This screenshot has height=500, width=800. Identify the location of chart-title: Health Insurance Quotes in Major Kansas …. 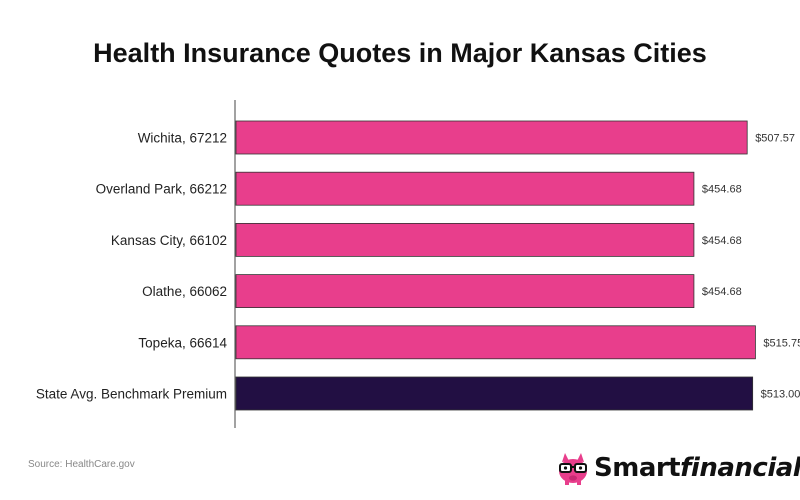
(400, 53).